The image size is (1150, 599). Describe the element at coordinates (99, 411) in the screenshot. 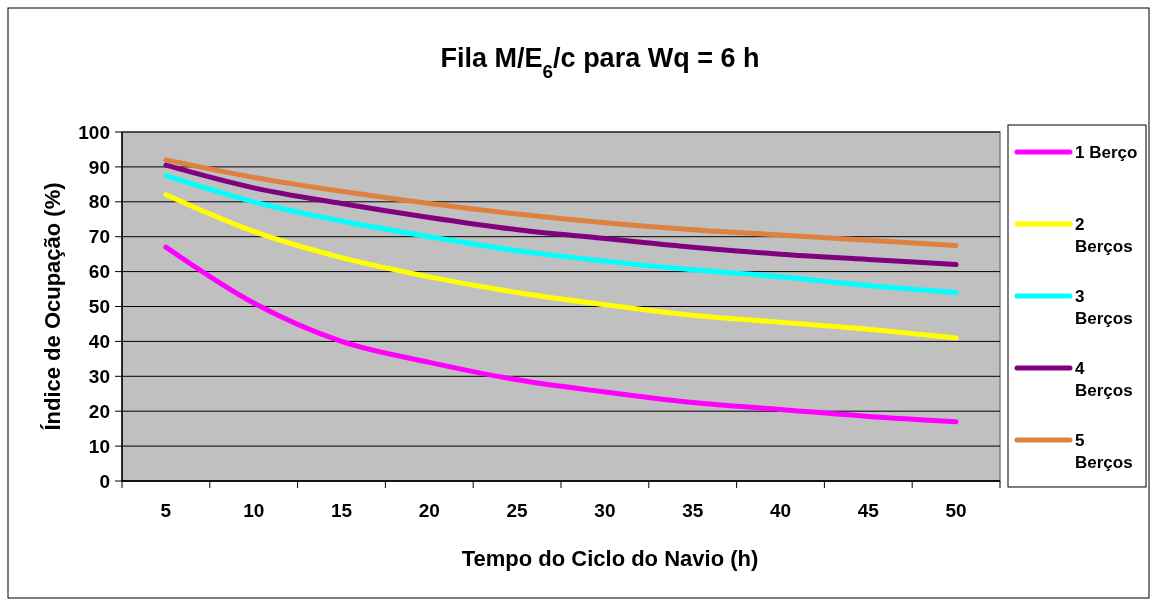

I see `y-tick-label: 20` at that location.